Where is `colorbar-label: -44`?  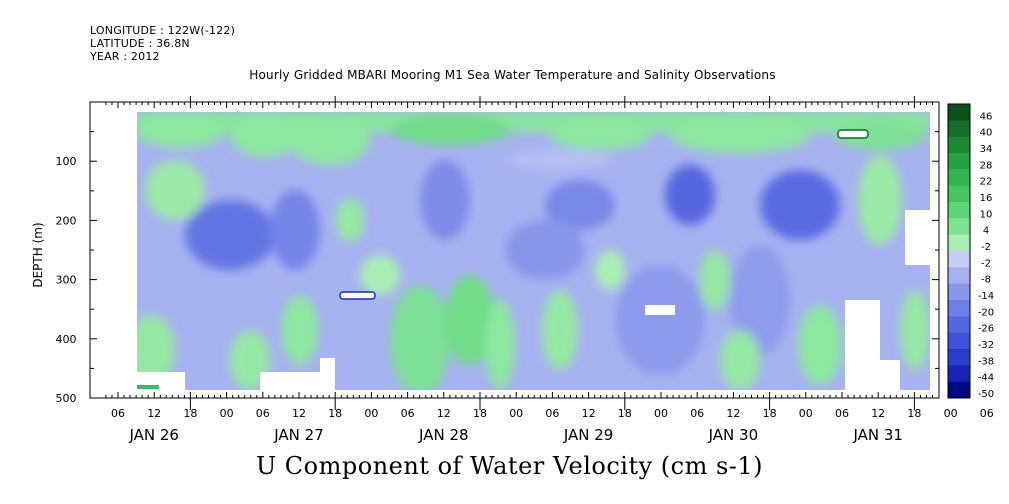 colorbar-label: -44 is located at coordinates (986, 378).